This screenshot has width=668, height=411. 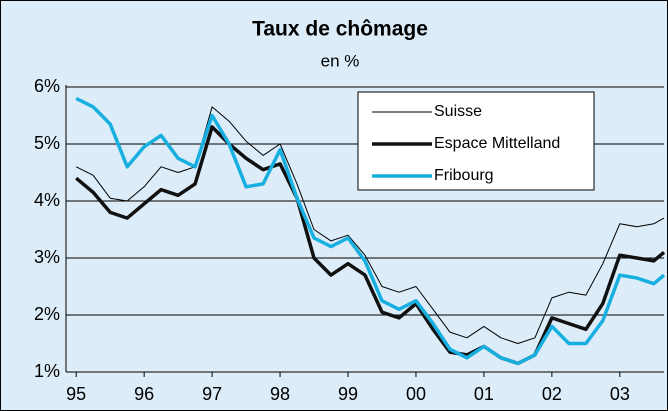 What do you see at coordinates (47, 143) in the screenshot?
I see `y-tick-label: 5%` at bounding box center [47, 143].